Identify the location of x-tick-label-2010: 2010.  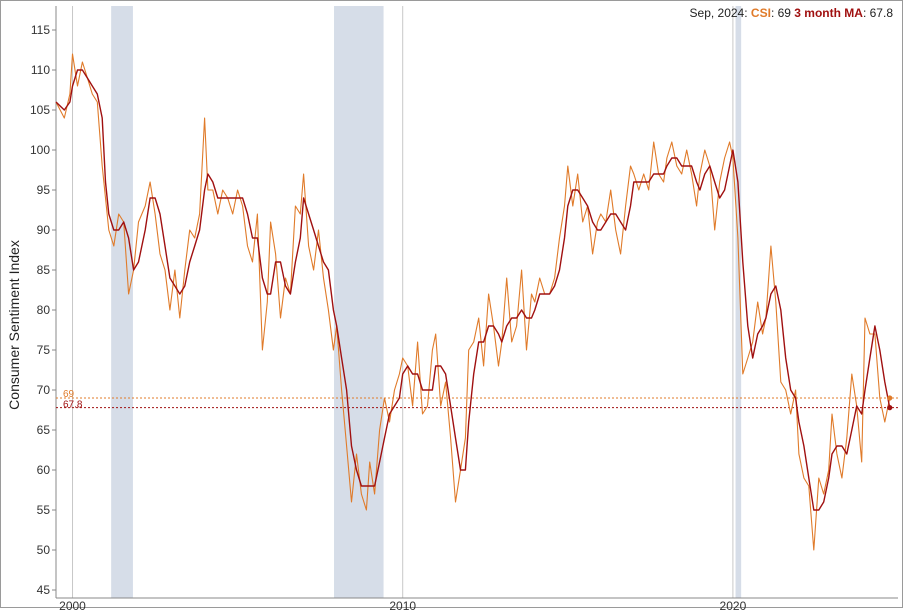
(402, 604).